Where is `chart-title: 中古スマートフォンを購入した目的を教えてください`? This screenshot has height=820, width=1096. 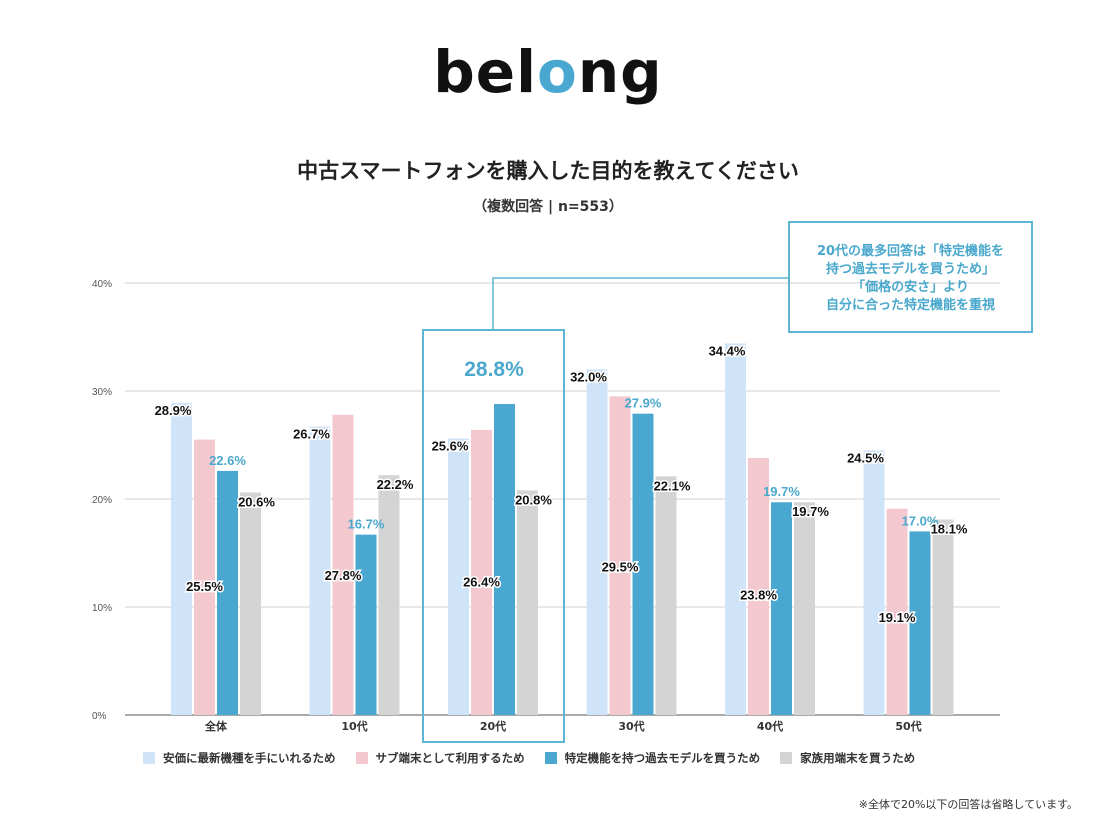
chart-title: 中古スマートフォンを購入した目的を教えてください is located at coordinates (548, 171).